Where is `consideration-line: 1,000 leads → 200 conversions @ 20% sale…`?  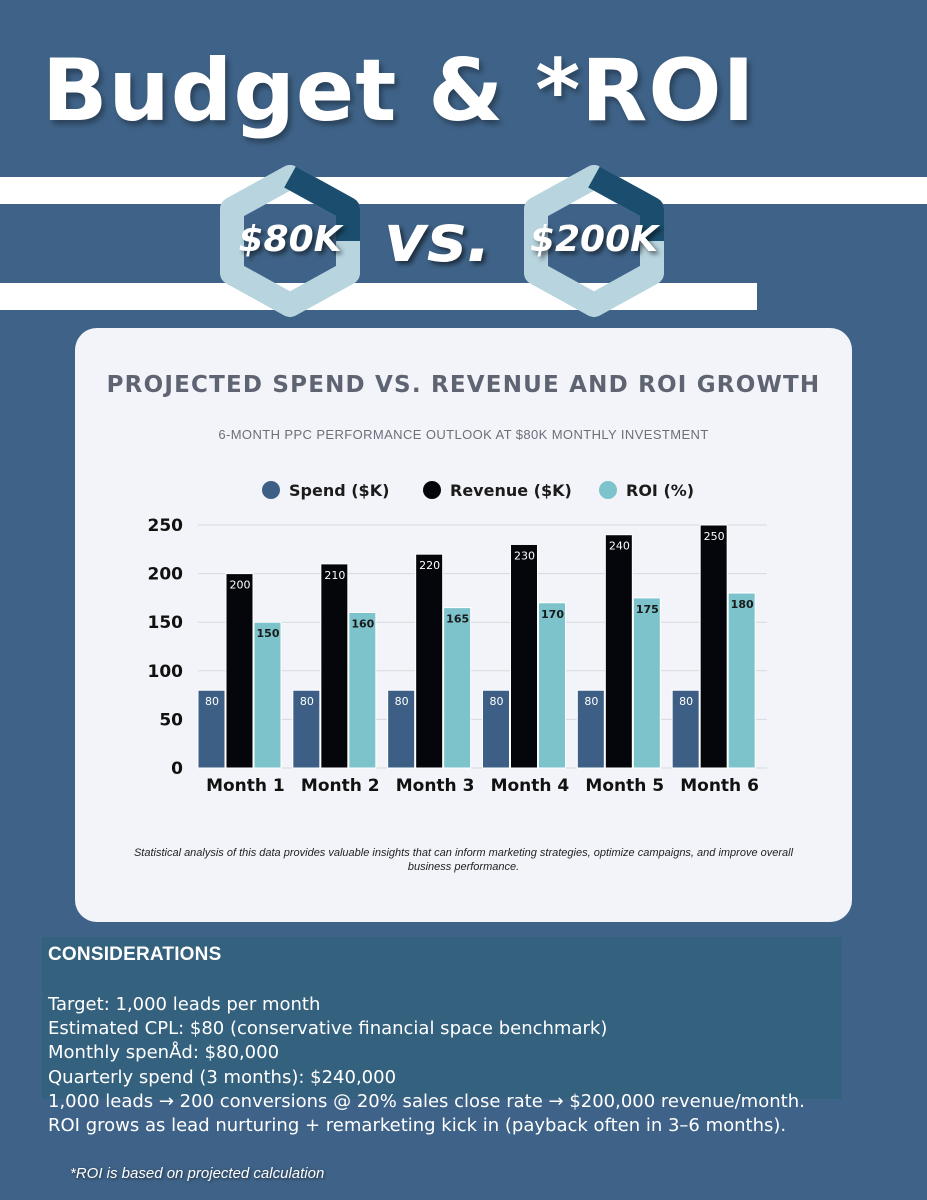
consideration-line: 1,000 leads → 200 conversions @ 20% sale… is located at coordinates (426, 1101).